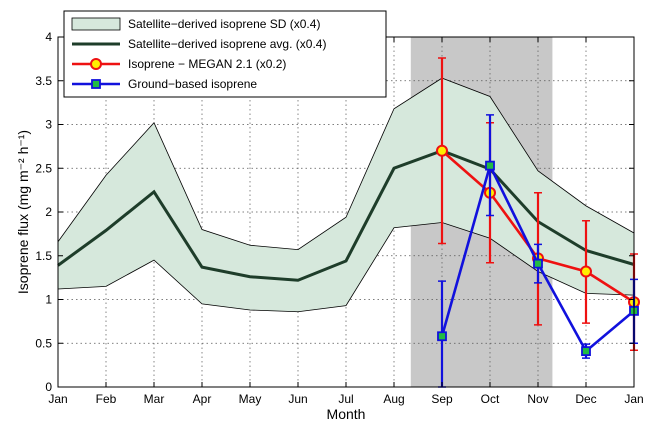 This screenshot has width=645, height=424. Describe the element at coordinates (202, 399) in the screenshot. I see `x-tick-label: Apr` at that location.